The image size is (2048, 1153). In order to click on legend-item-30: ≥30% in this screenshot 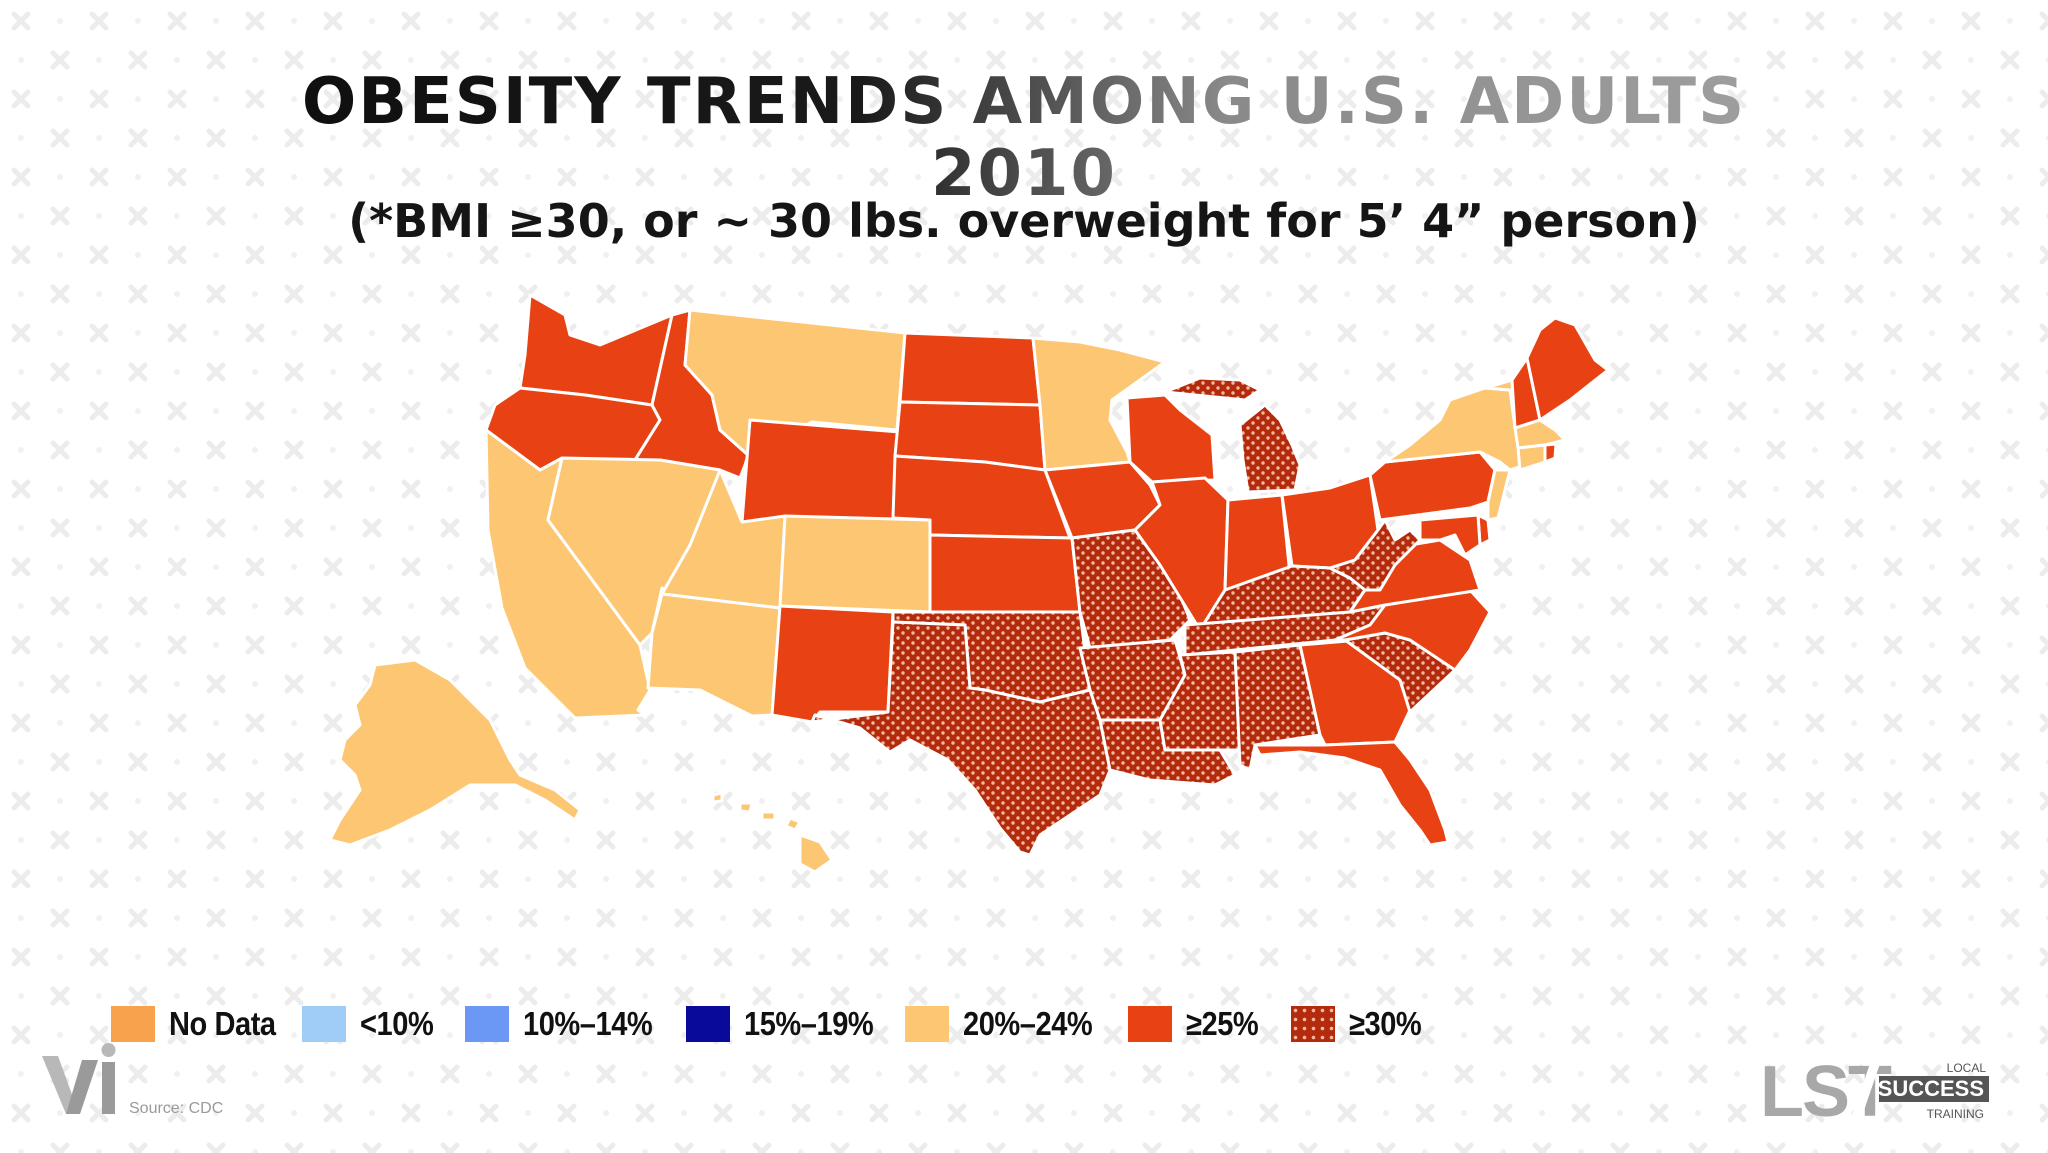, I will do `click(1361, 1024)`.